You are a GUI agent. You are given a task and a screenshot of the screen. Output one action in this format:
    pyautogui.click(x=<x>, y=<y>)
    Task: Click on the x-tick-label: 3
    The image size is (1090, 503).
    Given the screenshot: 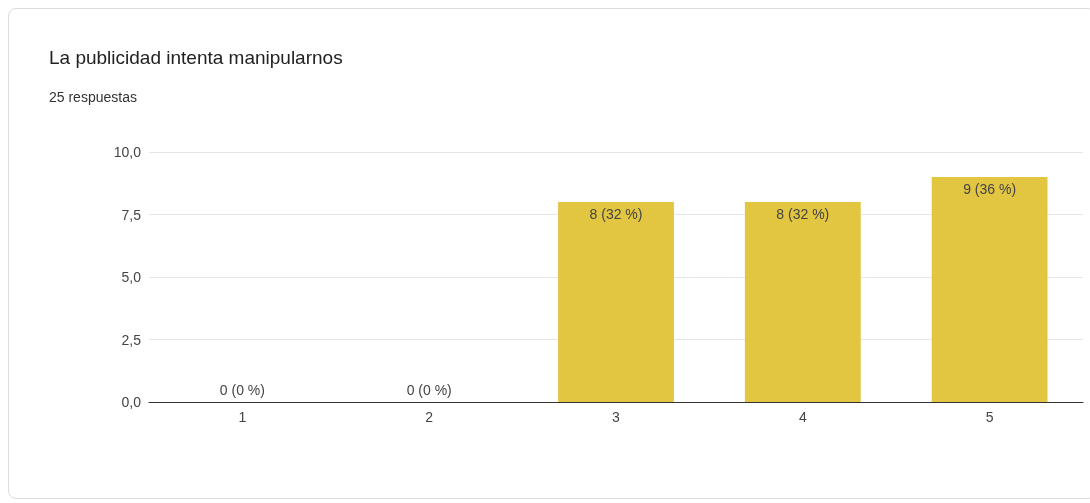 What is the action you would take?
    pyautogui.click(x=616, y=417)
    